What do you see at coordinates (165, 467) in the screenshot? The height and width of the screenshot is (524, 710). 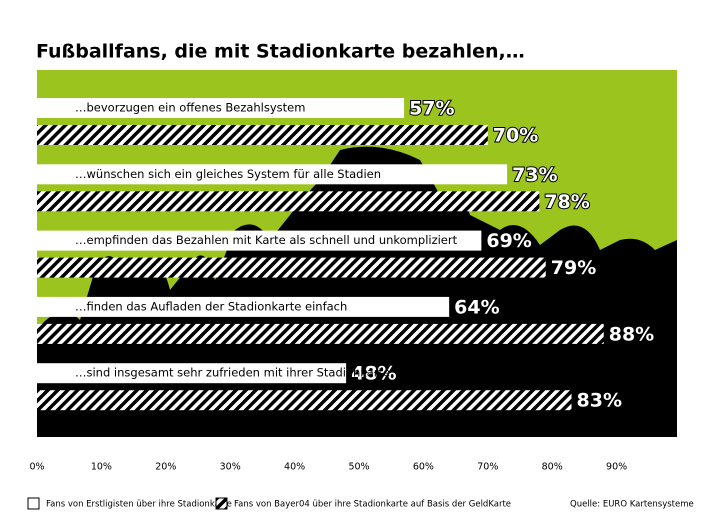 I see `x-tick-label: 20%` at bounding box center [165, 467].